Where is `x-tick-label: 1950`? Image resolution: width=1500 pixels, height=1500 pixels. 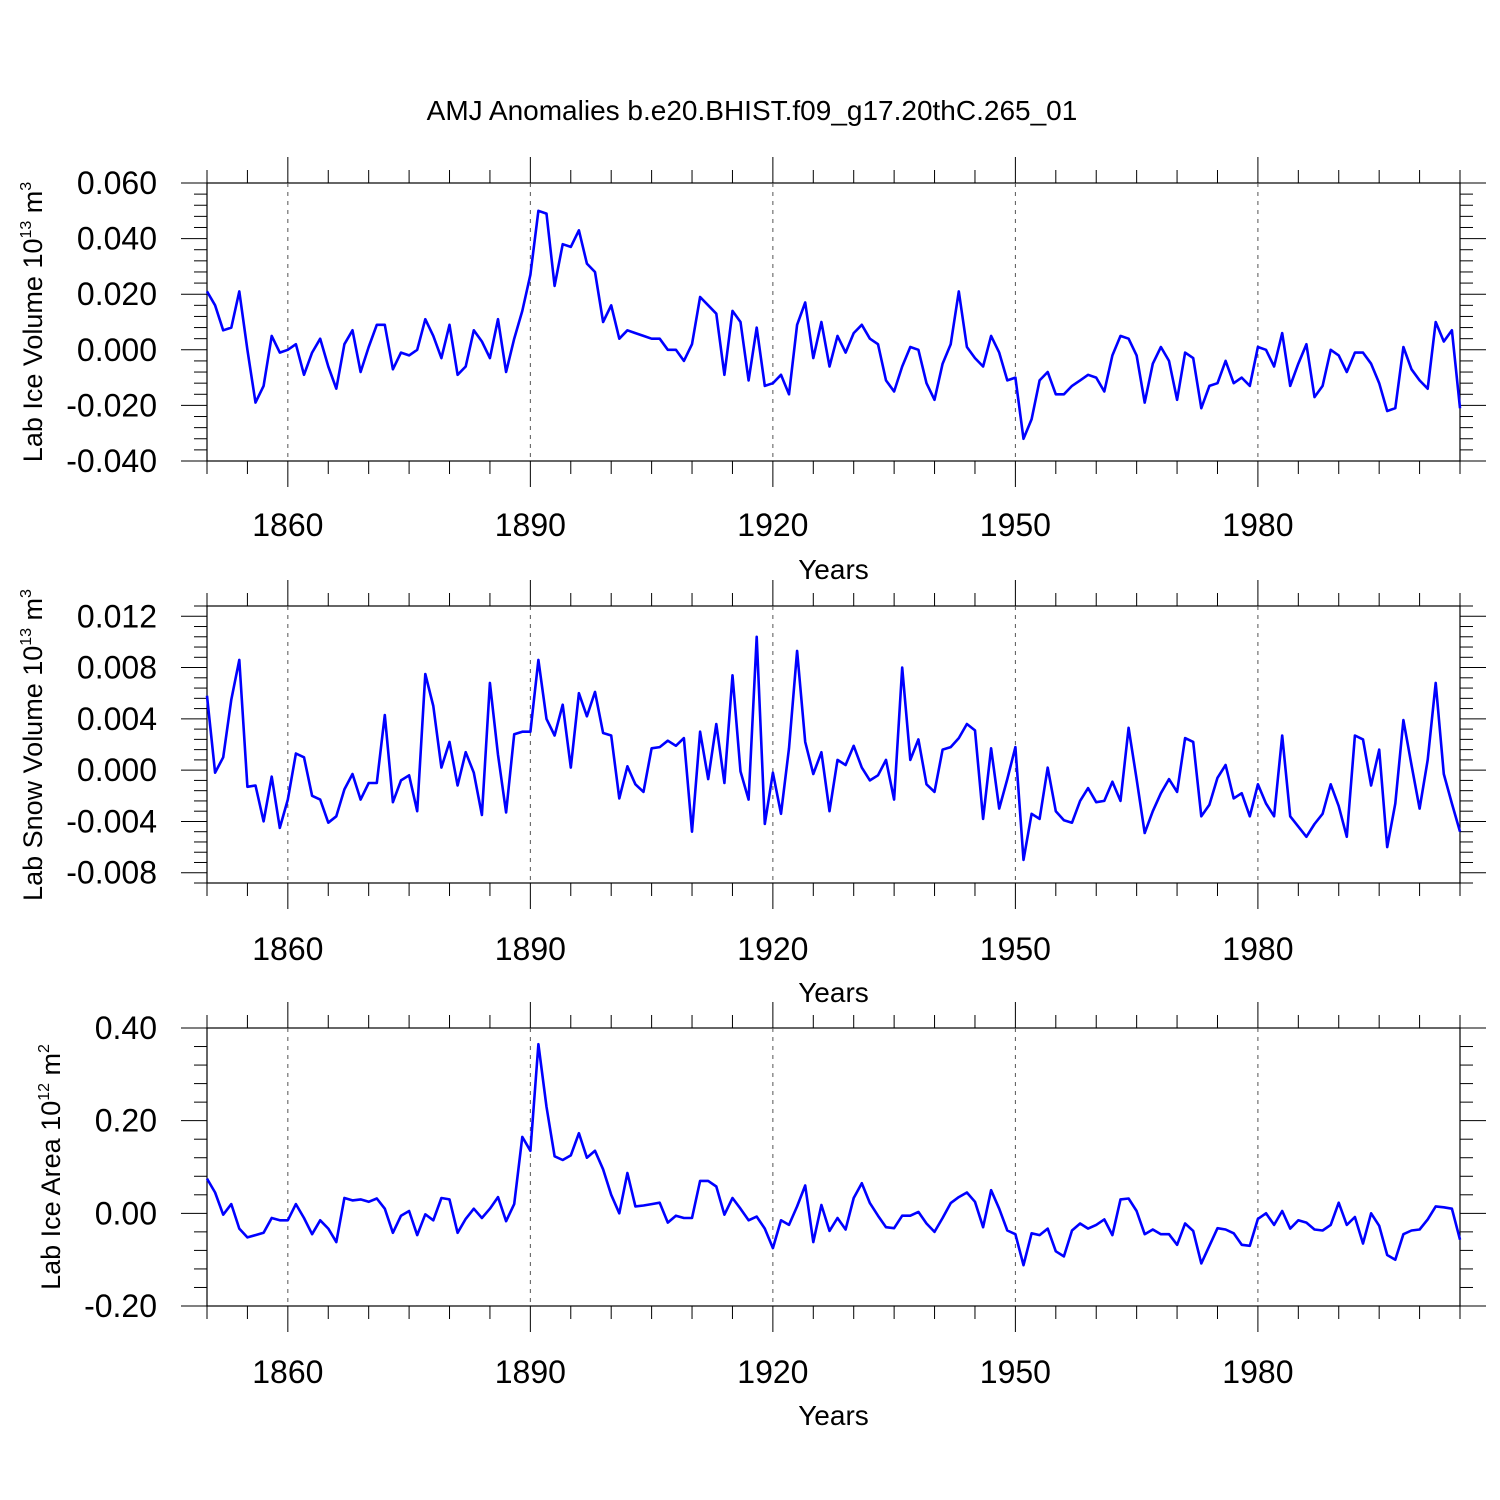 x-tick-label: 1950 is located at coordinates (1015, 1372).